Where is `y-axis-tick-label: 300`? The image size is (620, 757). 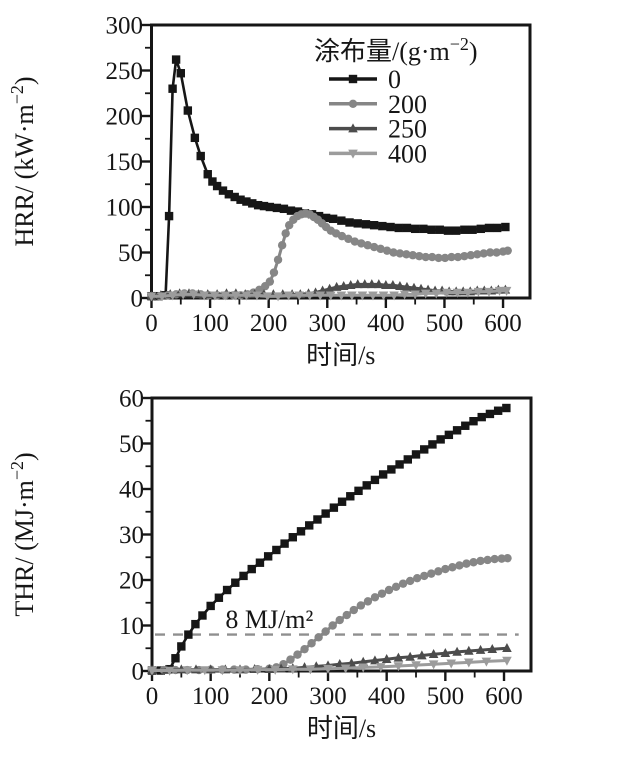 y-axis-tick-label: 300 is located at coordinates (125, 26).